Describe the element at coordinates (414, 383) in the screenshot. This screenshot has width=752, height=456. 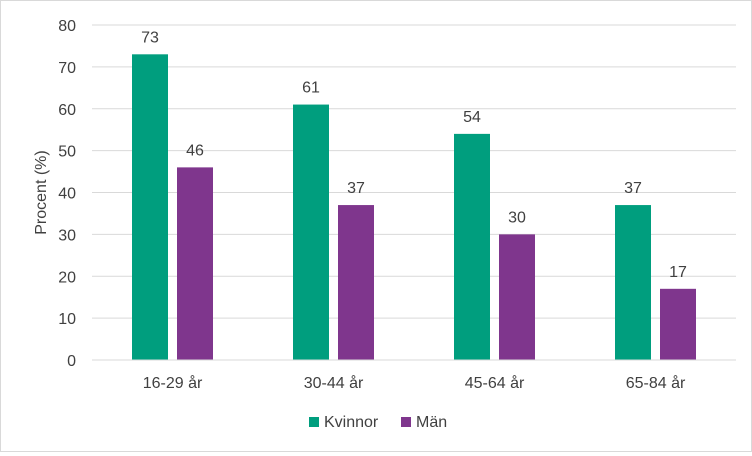
I see `x-axis-ticks: 16-29 år 30-44 år 45-64 år 65-84 år` at that location.